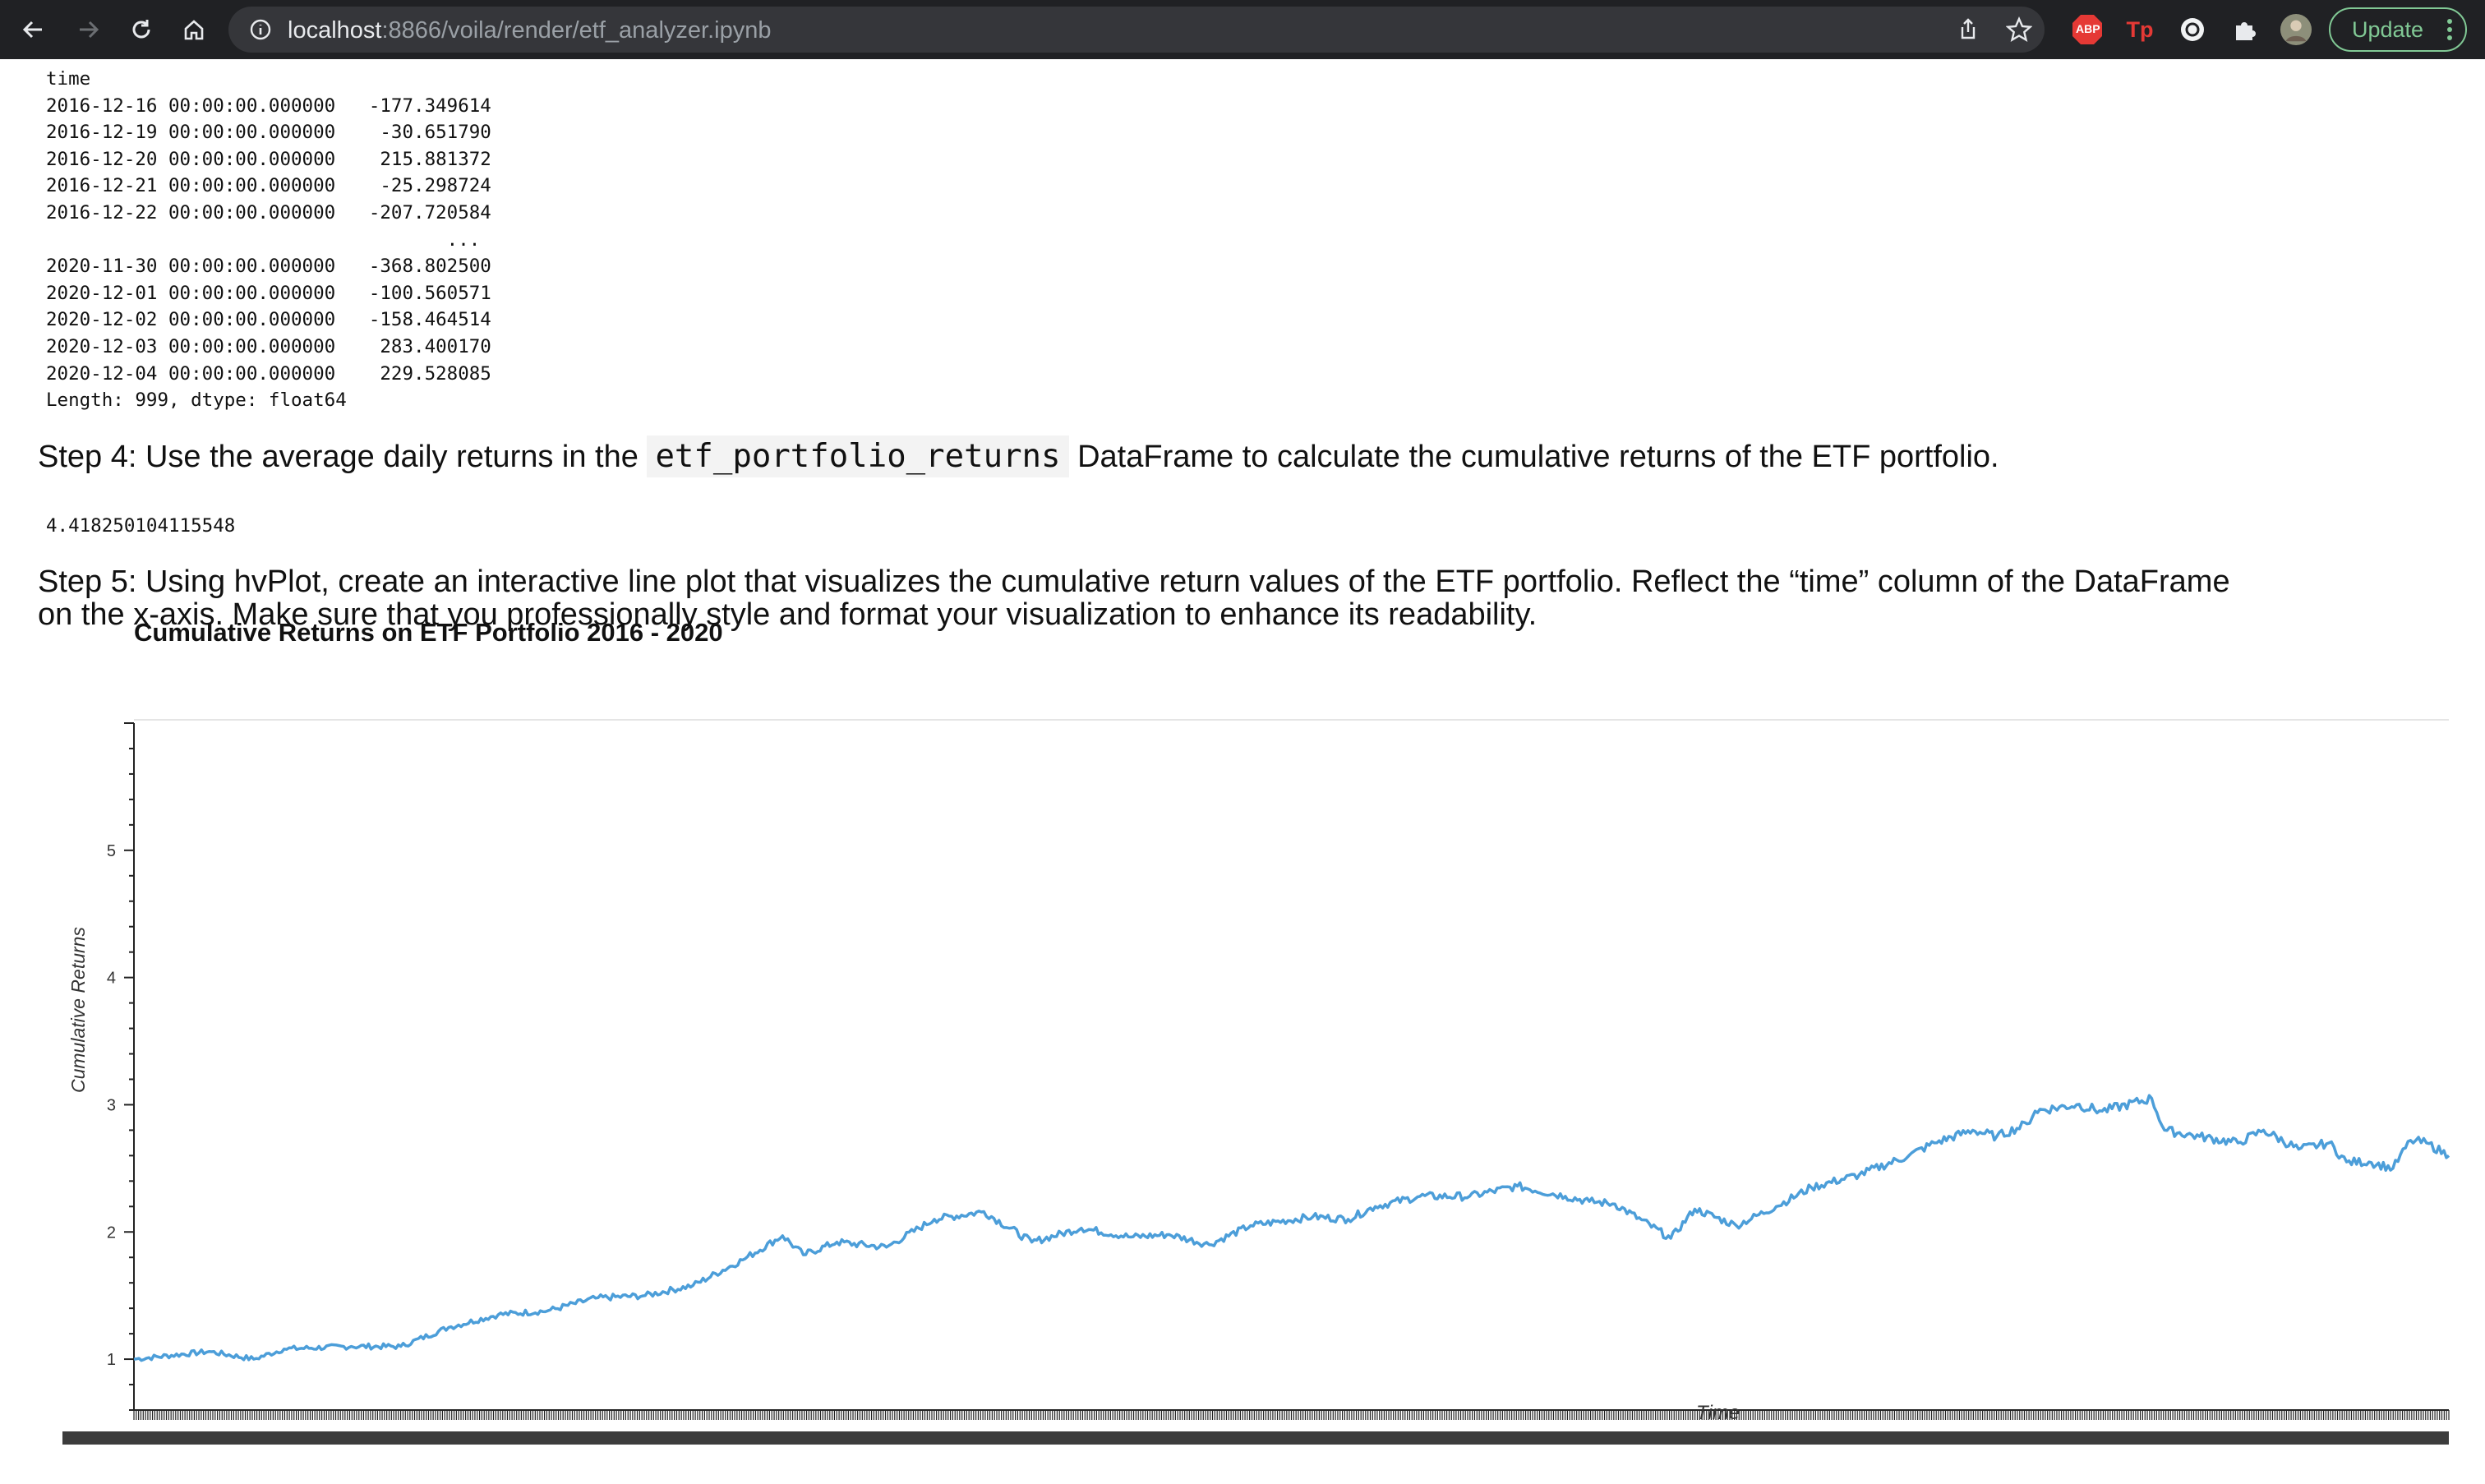 The height and width of the screenshot is (1484, 2485). I want to click on extensions-button, so click(2245, 30).